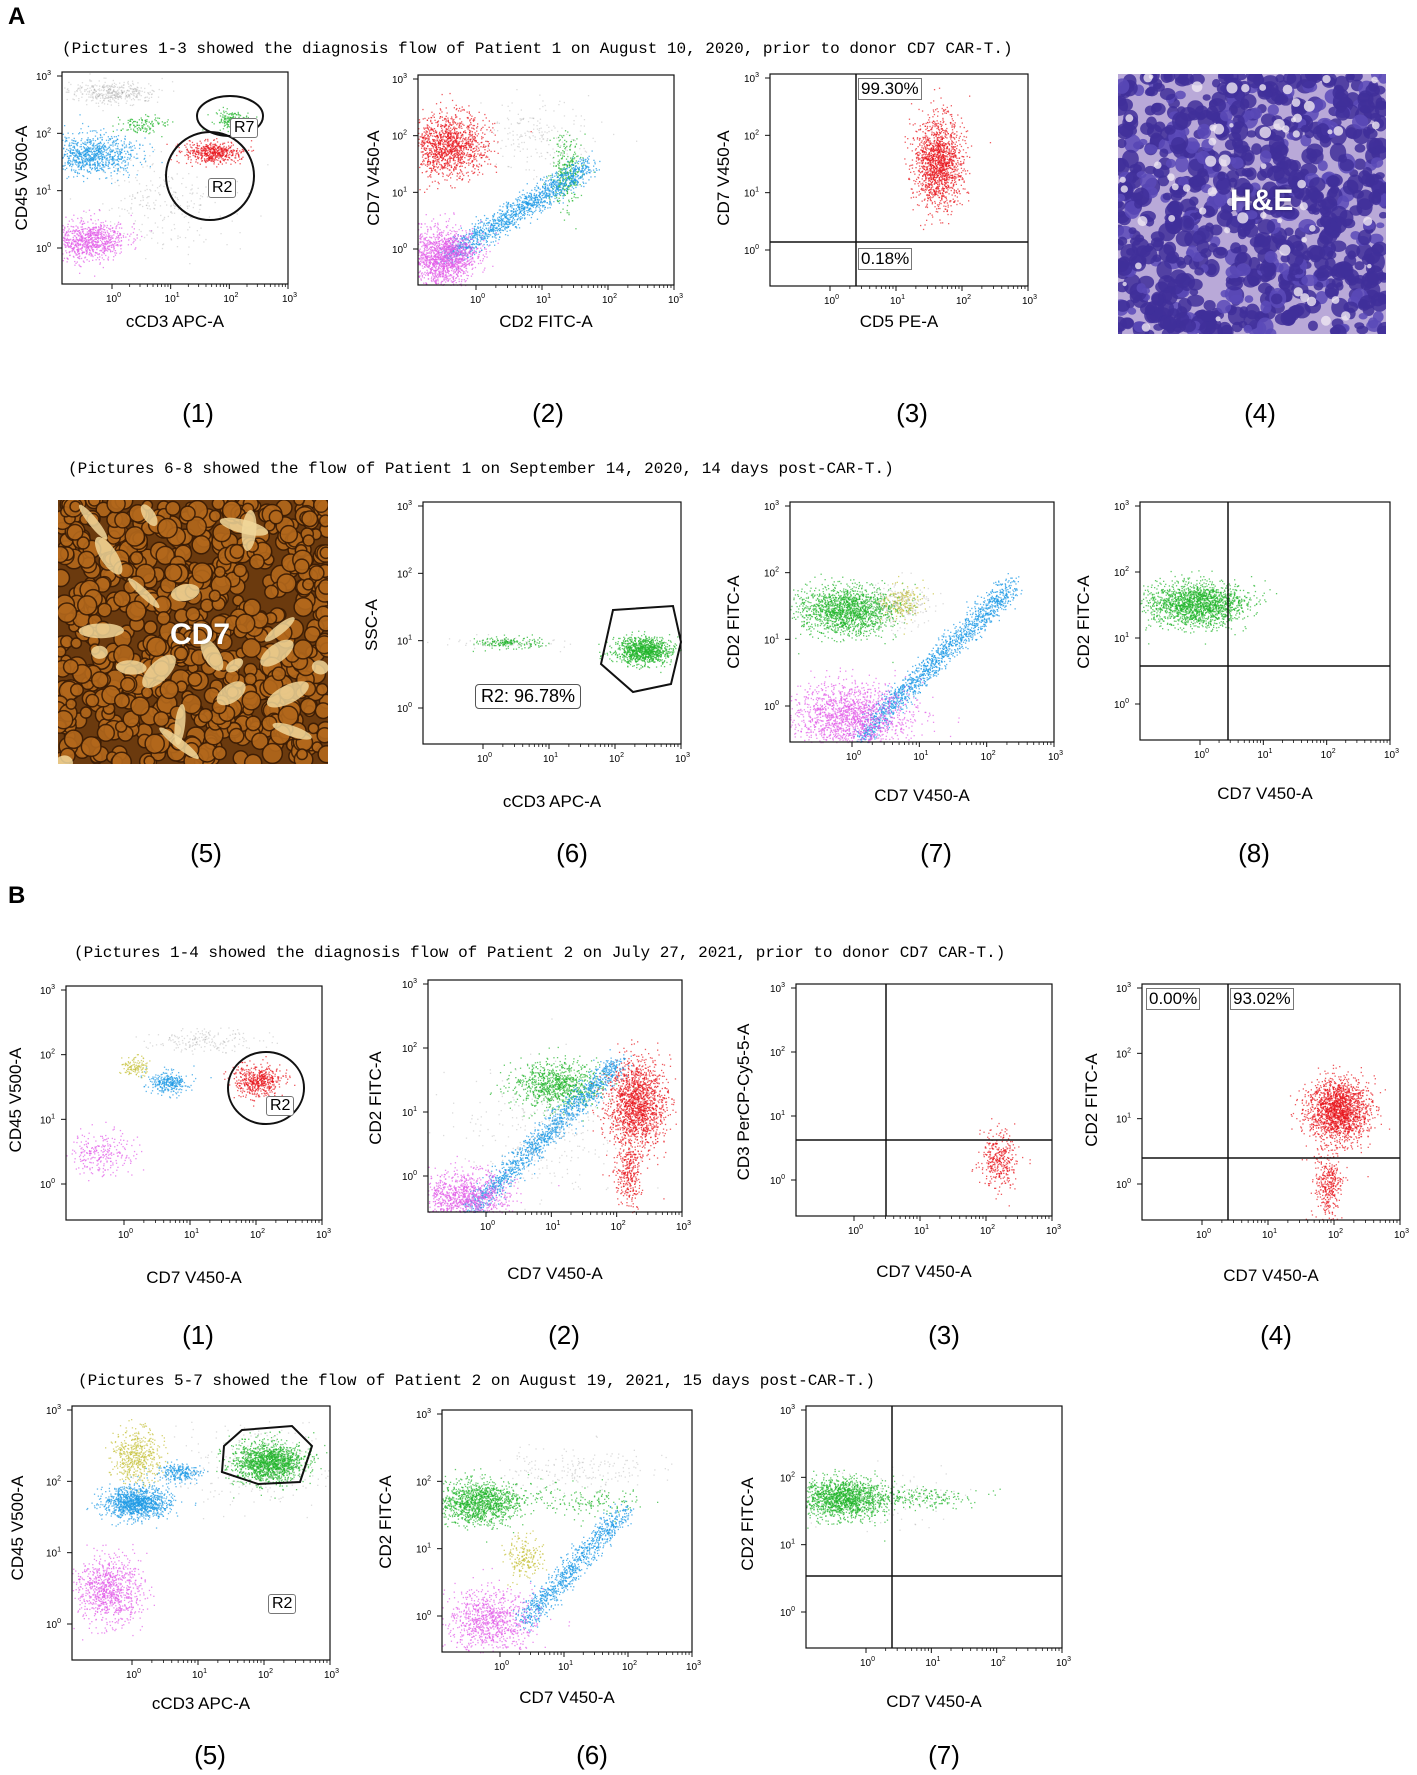  Describe the element at coordinates (1261, 201) in the screenshot. I see `he-label: H&E` at that location.